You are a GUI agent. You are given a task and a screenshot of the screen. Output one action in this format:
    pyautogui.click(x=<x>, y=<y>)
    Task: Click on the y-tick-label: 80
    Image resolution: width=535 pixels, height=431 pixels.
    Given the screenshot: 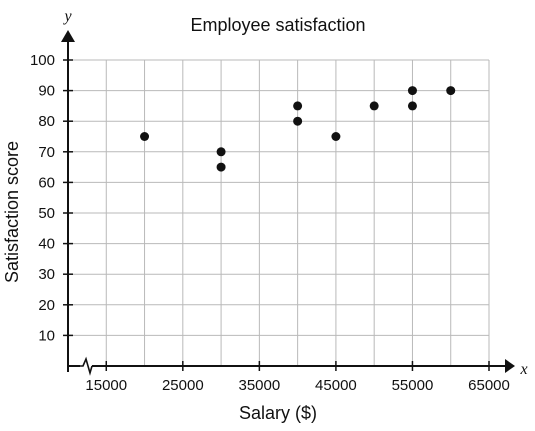 What is the action you would take?
    pyautogui.click(x=46, y=121)
    